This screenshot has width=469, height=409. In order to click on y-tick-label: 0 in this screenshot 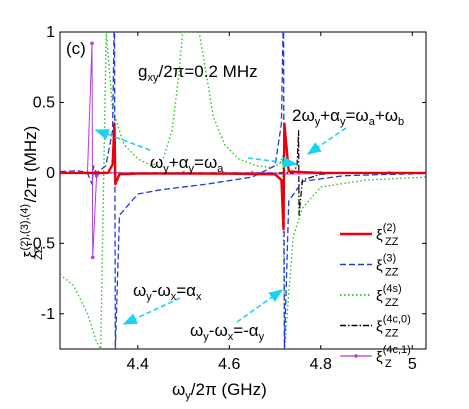, I will do `click(50, 173)`.